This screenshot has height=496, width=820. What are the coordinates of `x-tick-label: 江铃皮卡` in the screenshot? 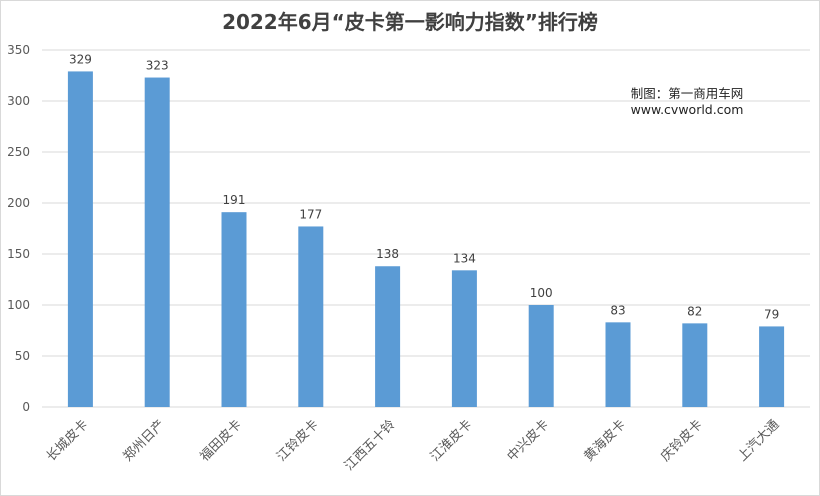 It's located at (297, 440).